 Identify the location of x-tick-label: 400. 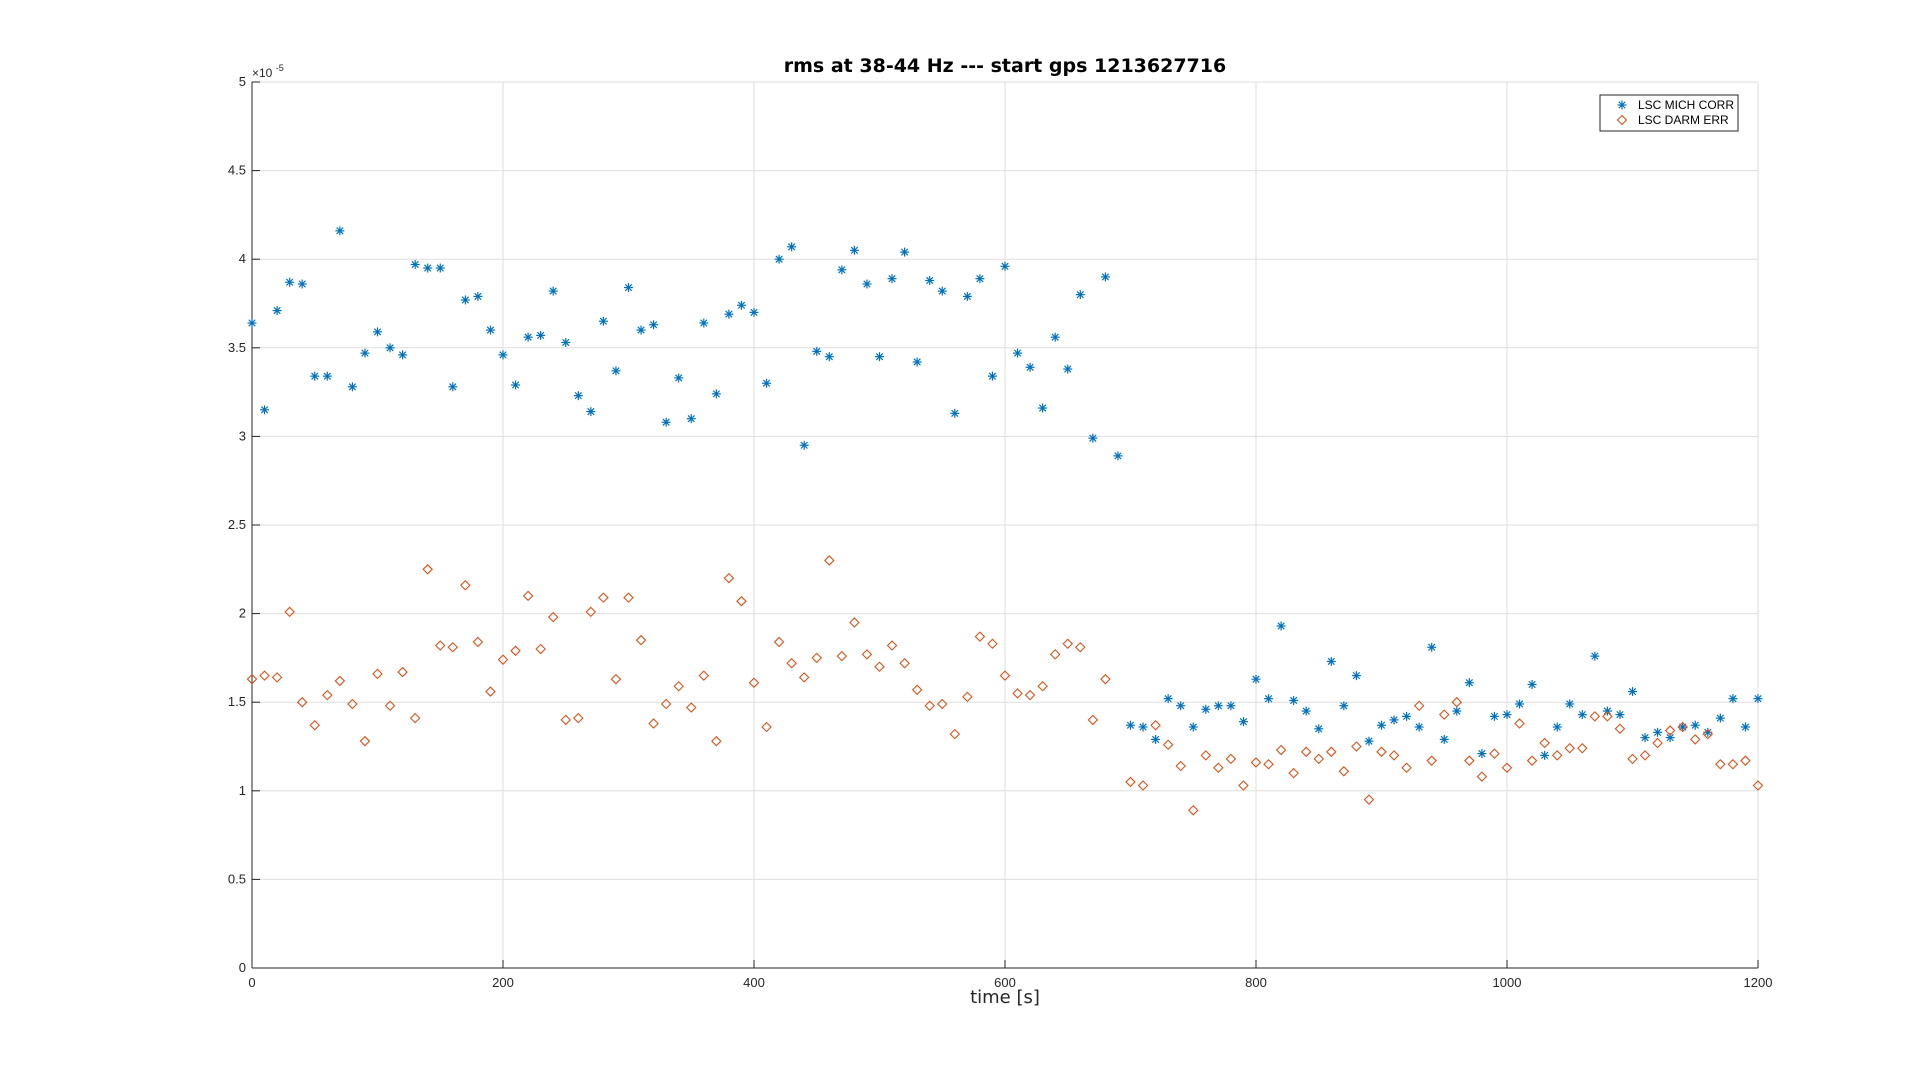
(754, 982).